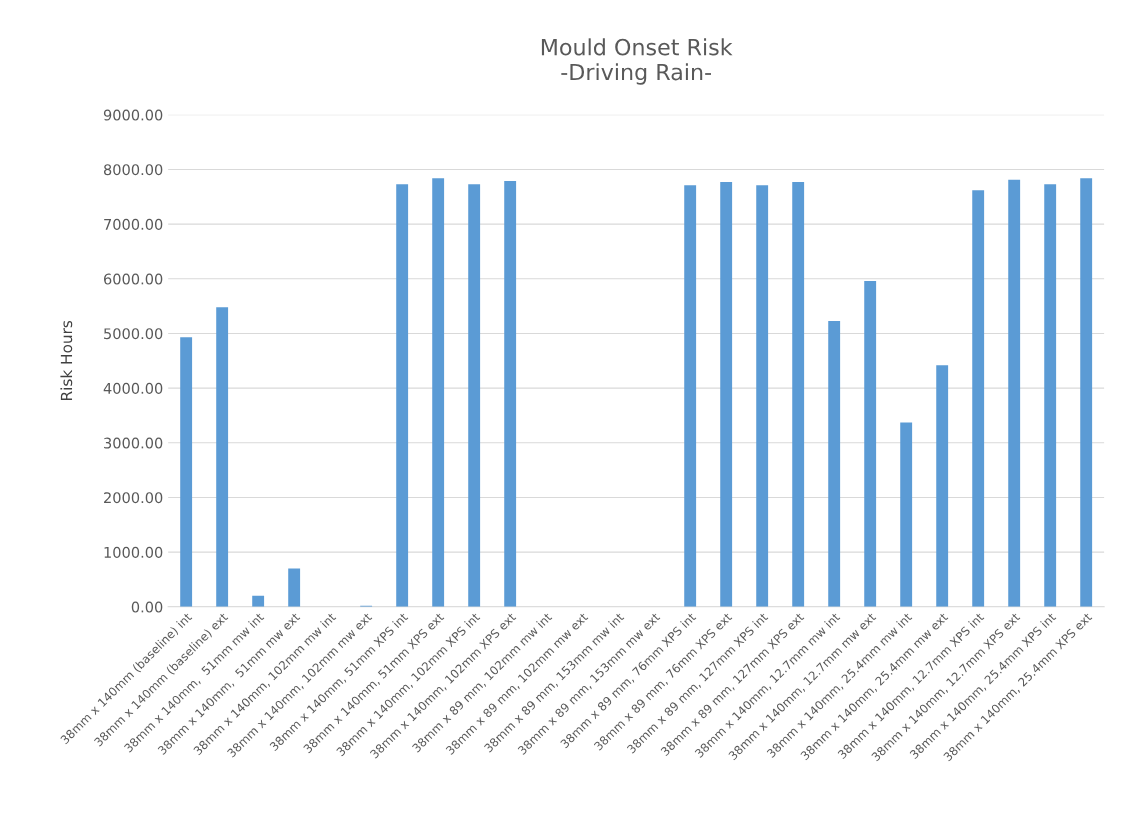  I want to click on y-tick-label: 4000.00, so click(133, 388).